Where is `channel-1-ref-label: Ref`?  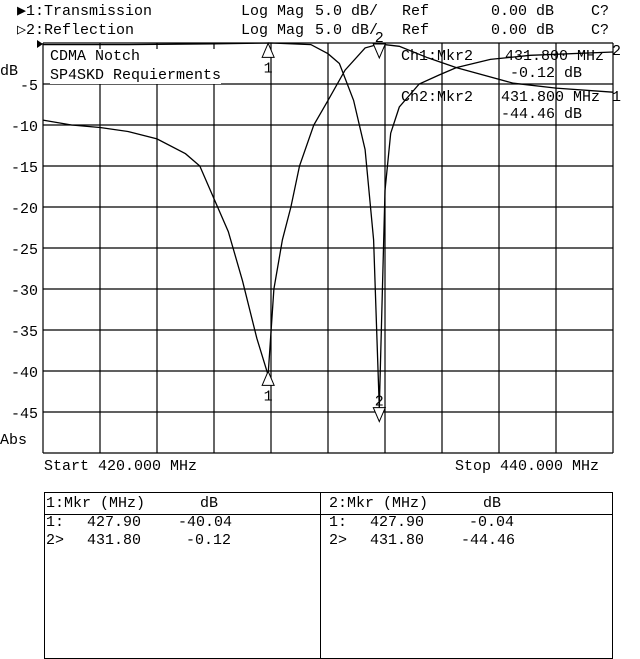 channel-1-ref-label: Ref is located at coordinates (416, 11).